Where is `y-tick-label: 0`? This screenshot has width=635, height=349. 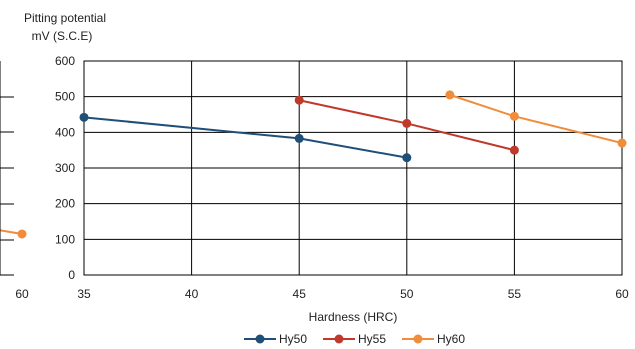
y-tick-label: 0 is located at coordinates (71, 275).